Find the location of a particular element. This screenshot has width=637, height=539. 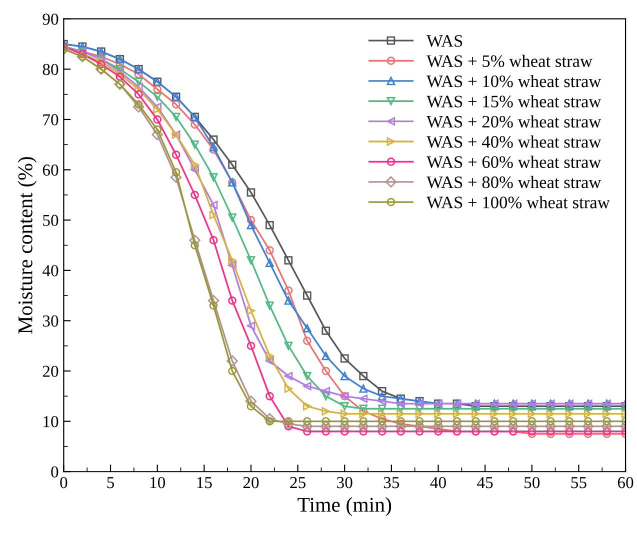

x-tick-label: 50 is located at coordinates (532, 482).